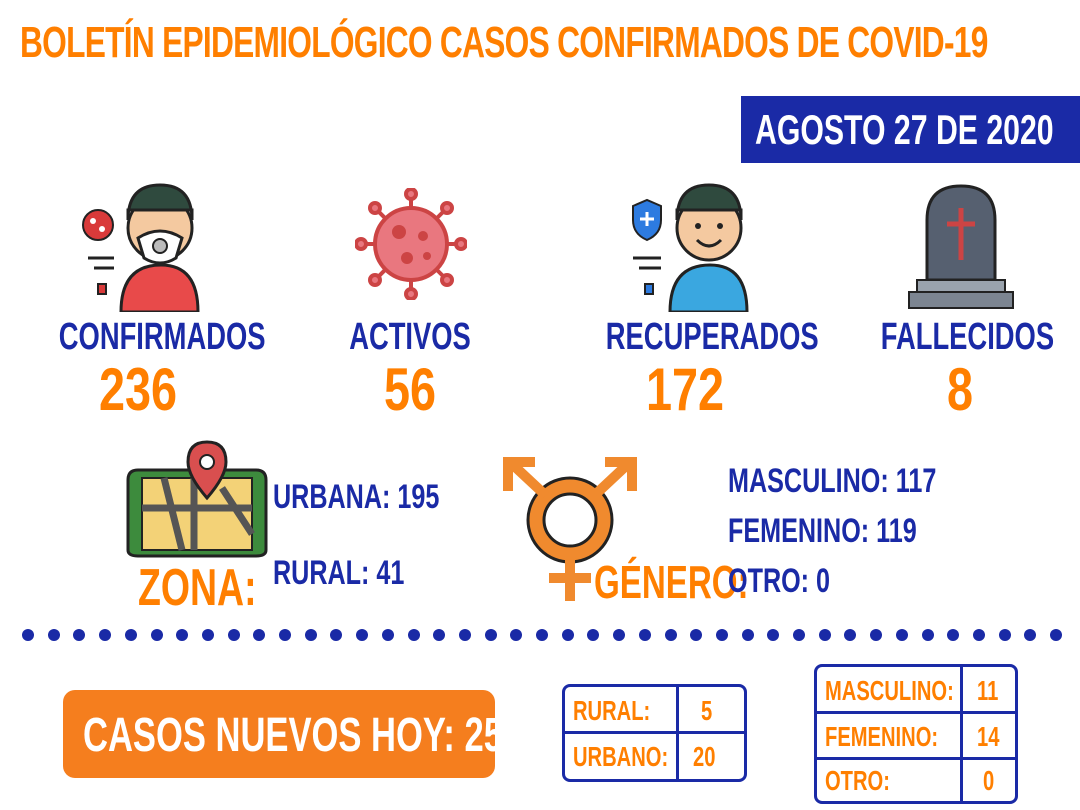 This screenshot has width=1080, height=810. I want to click on stat-value: 8, so click(960, 389).